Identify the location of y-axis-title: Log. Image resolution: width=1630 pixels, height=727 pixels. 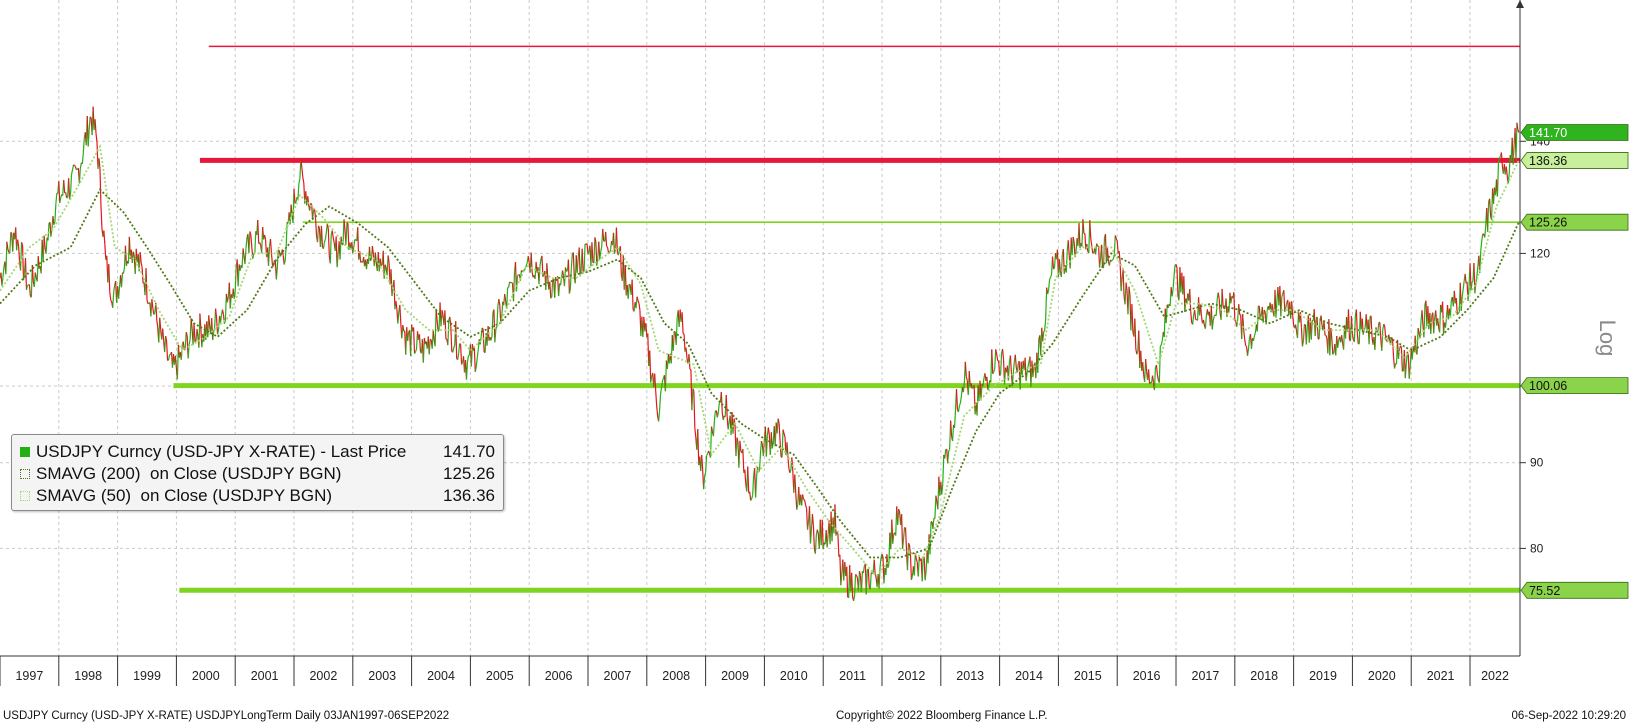
(1607, 338).